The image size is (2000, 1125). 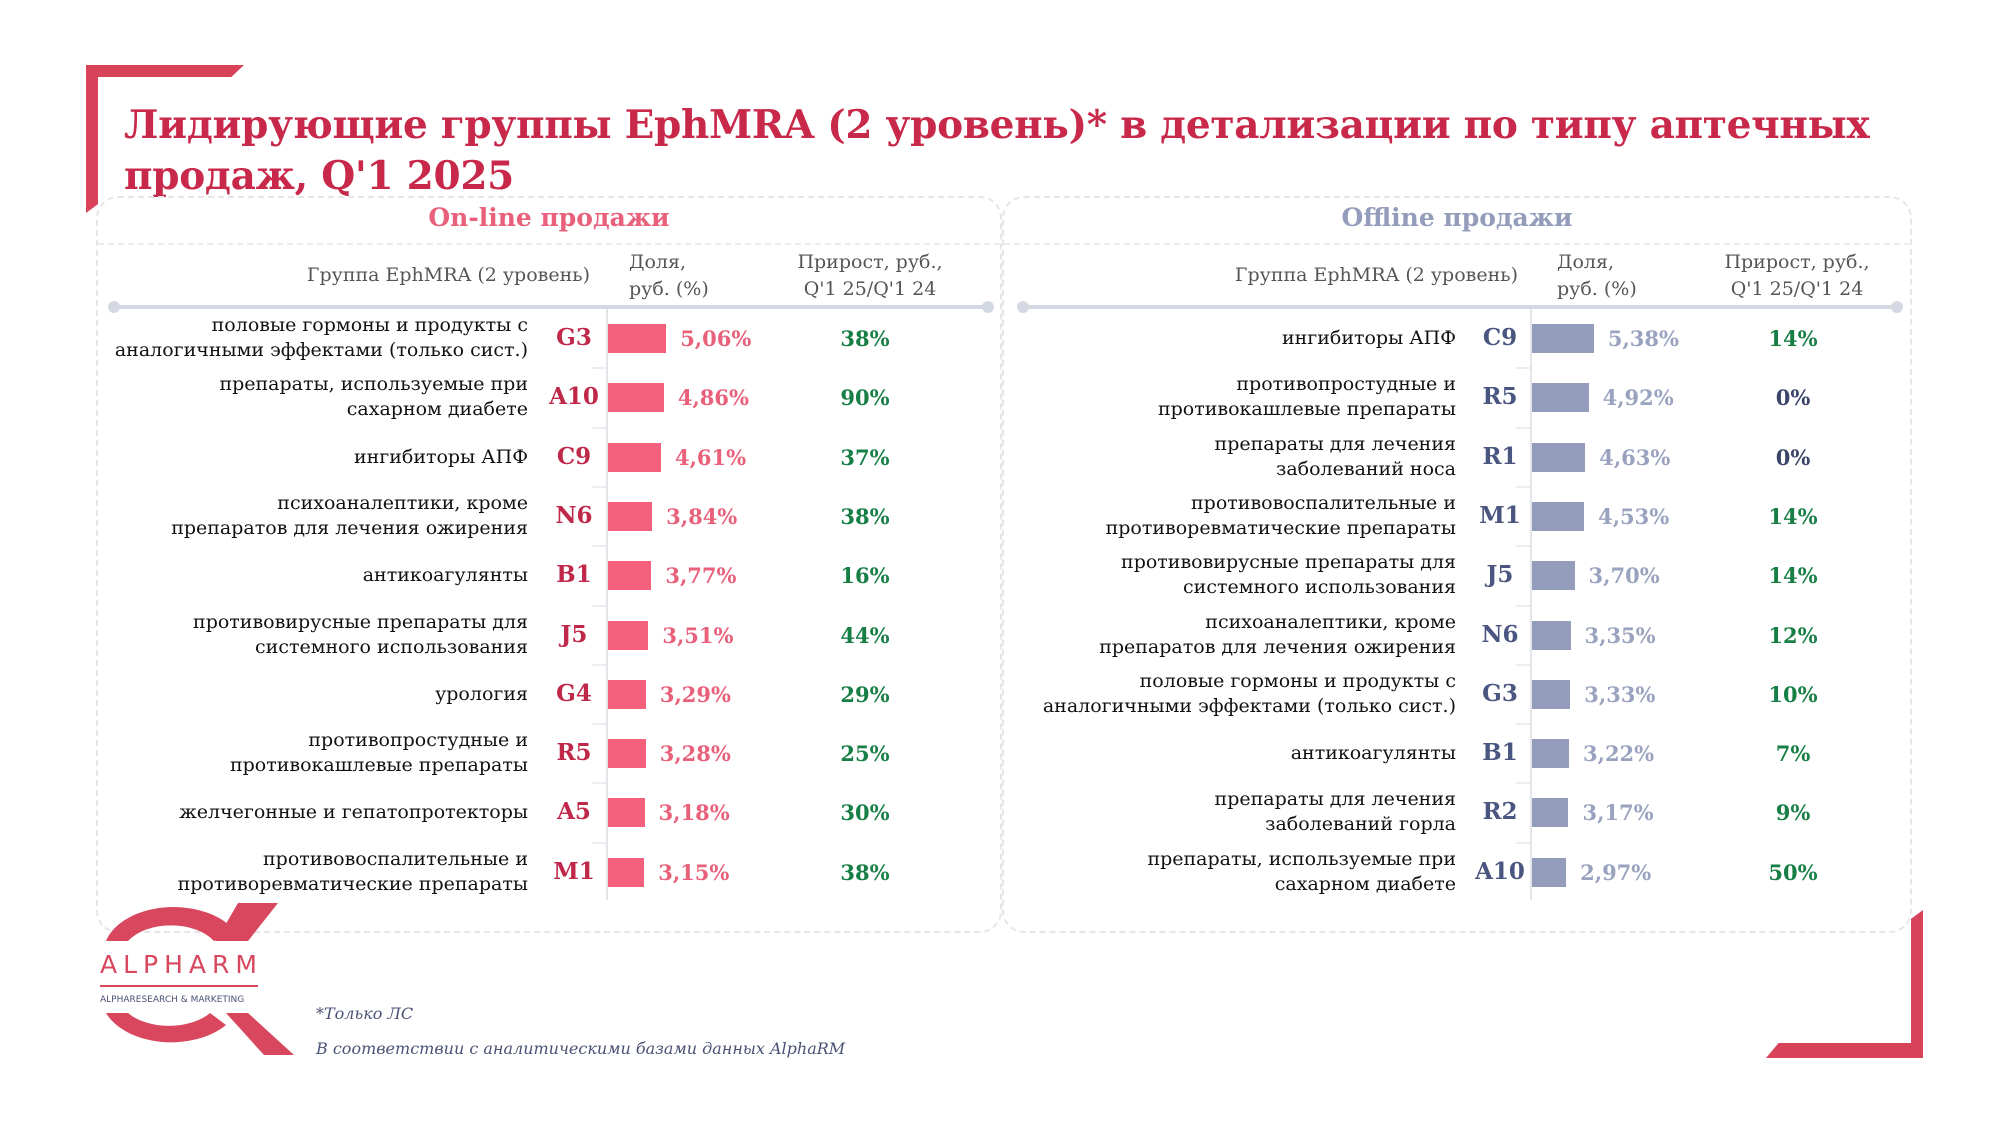 I want to click on offline-row: антикоагулянты B1 3,22% 7%, so click(x=1458, y=753).